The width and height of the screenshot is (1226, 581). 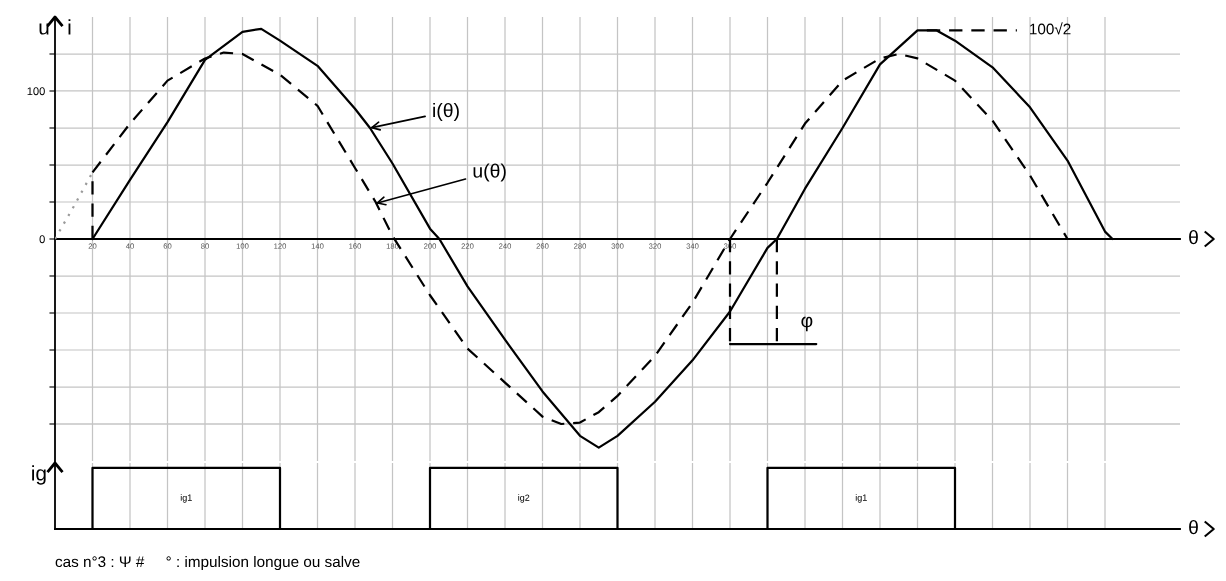 What do you see at coordinates (42, 239) in the screenshot?
I see `y-tick-label: 0` at bounding box center [42, 239].